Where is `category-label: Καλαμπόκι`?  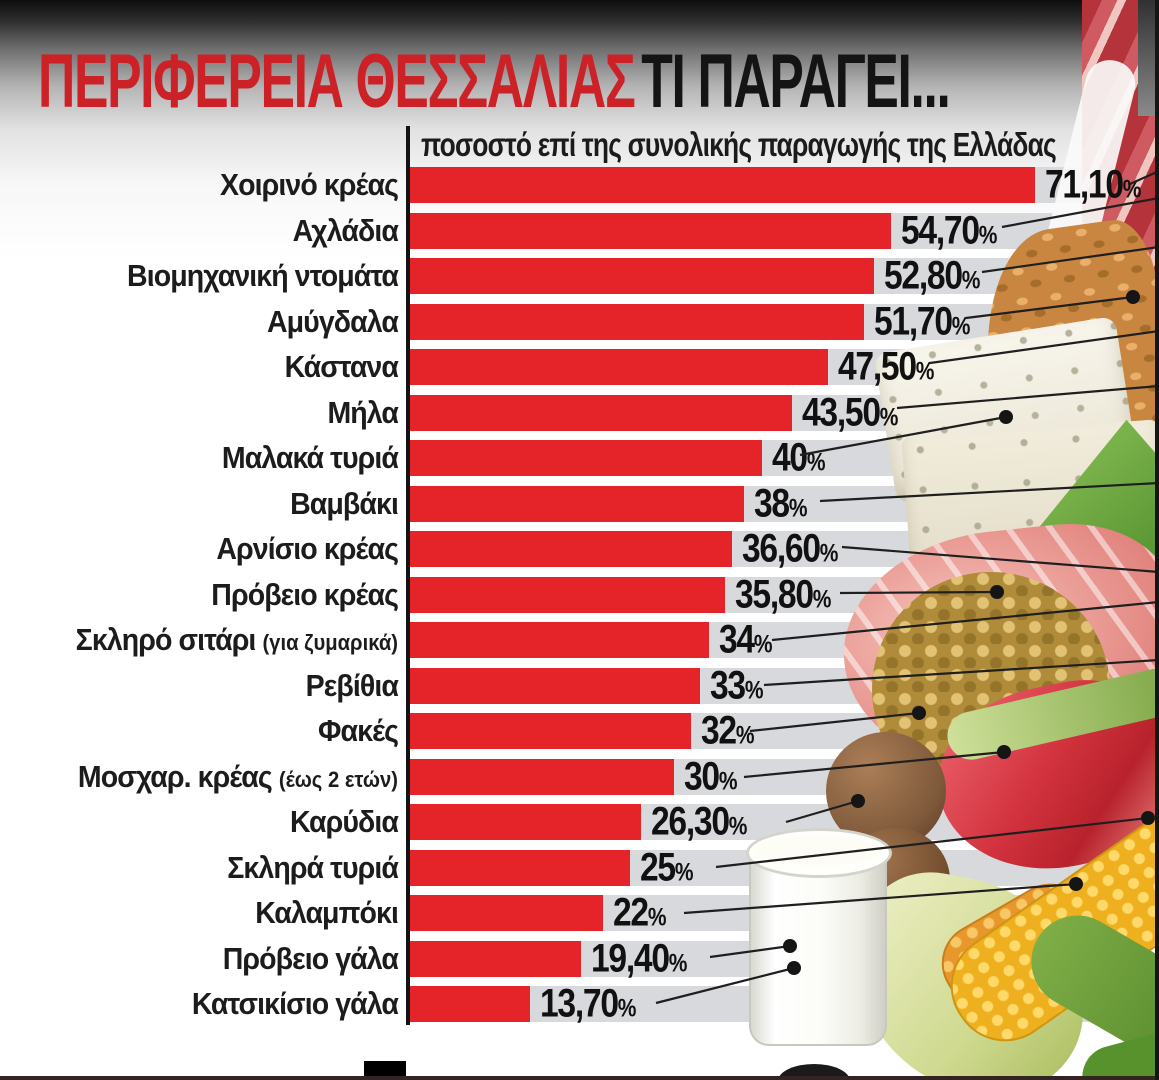
category-label: Καλαμπόκι is located at coordinates (215, 913).